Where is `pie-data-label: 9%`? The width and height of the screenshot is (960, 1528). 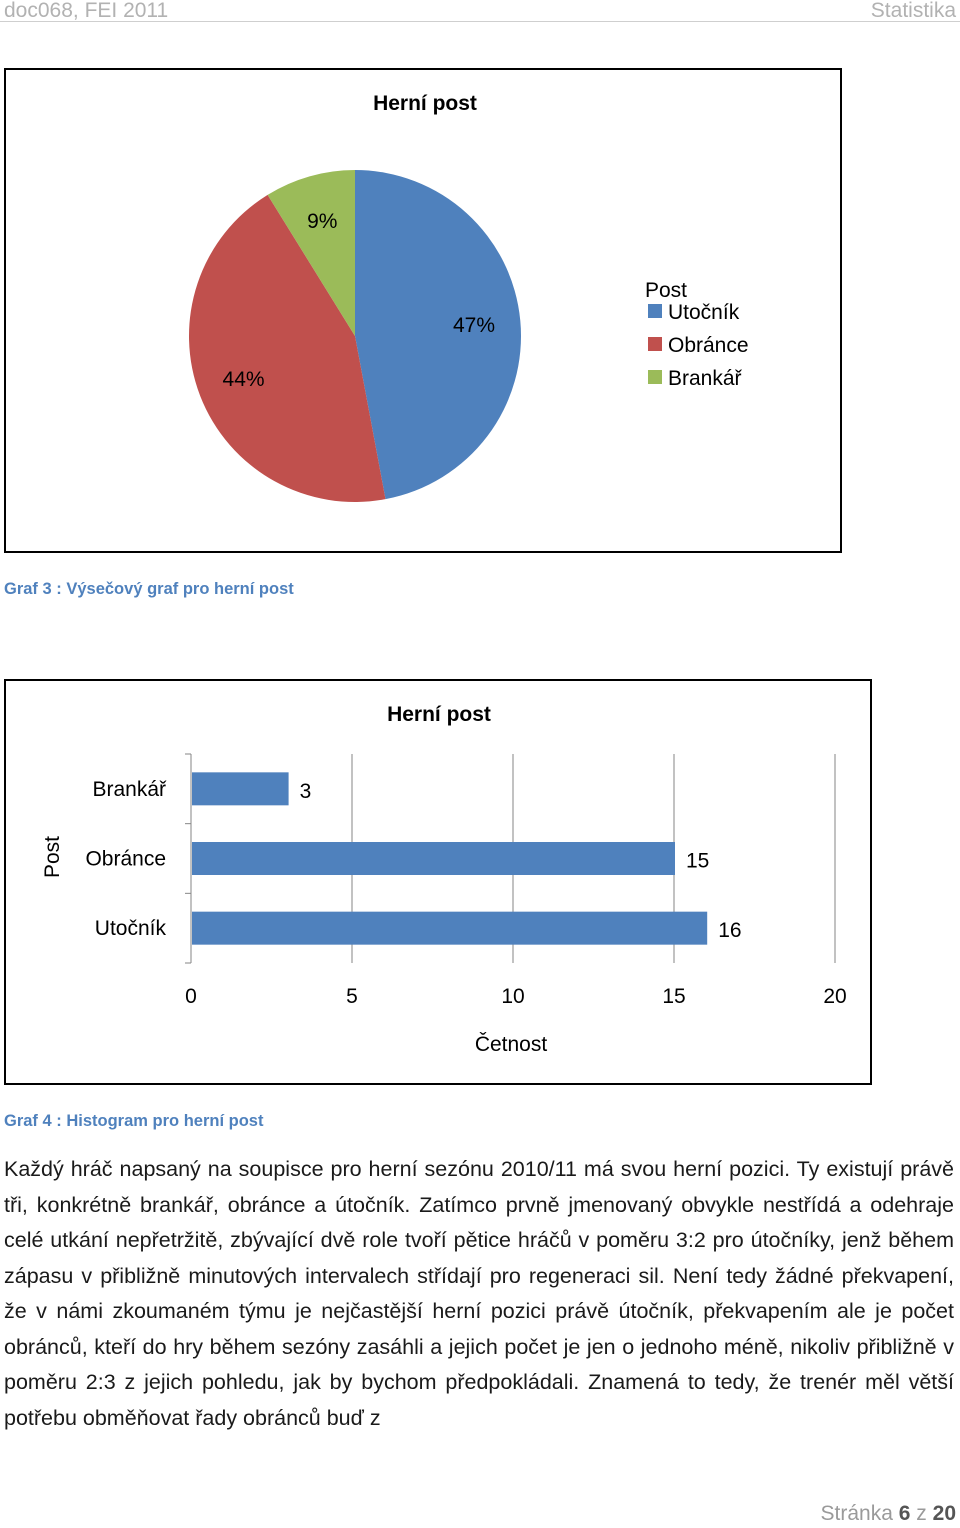
pie-data-label: 9% is located at coordinates (322, 221).